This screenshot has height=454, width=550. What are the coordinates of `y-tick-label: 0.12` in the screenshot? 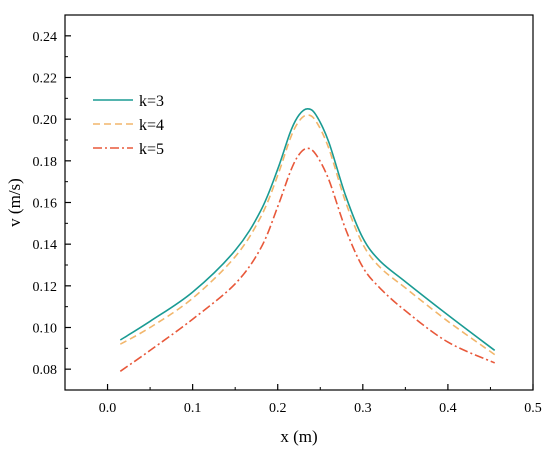 It's located at (45, 287).